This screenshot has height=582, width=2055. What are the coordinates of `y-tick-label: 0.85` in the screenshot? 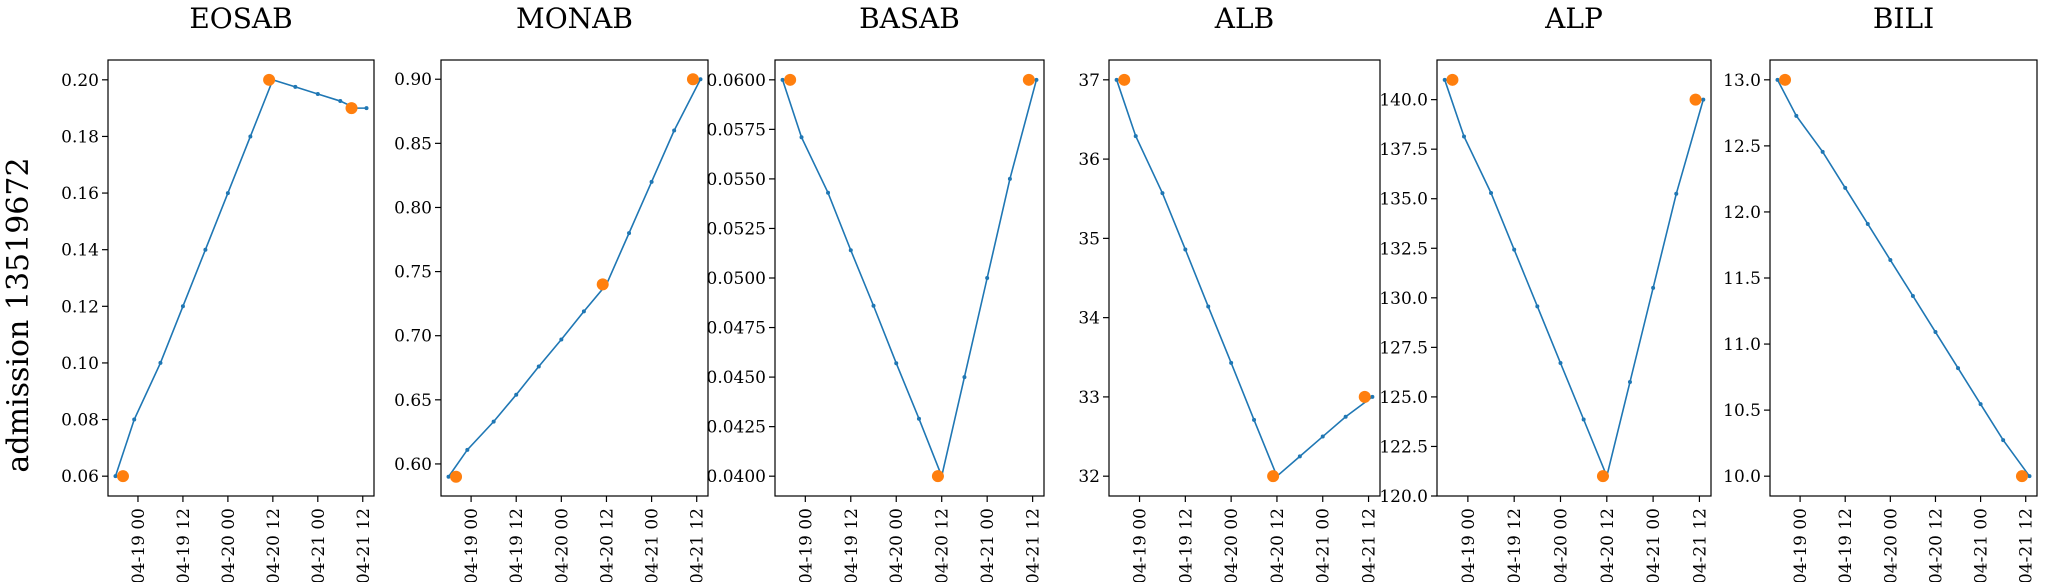 It's located at (413, 144).